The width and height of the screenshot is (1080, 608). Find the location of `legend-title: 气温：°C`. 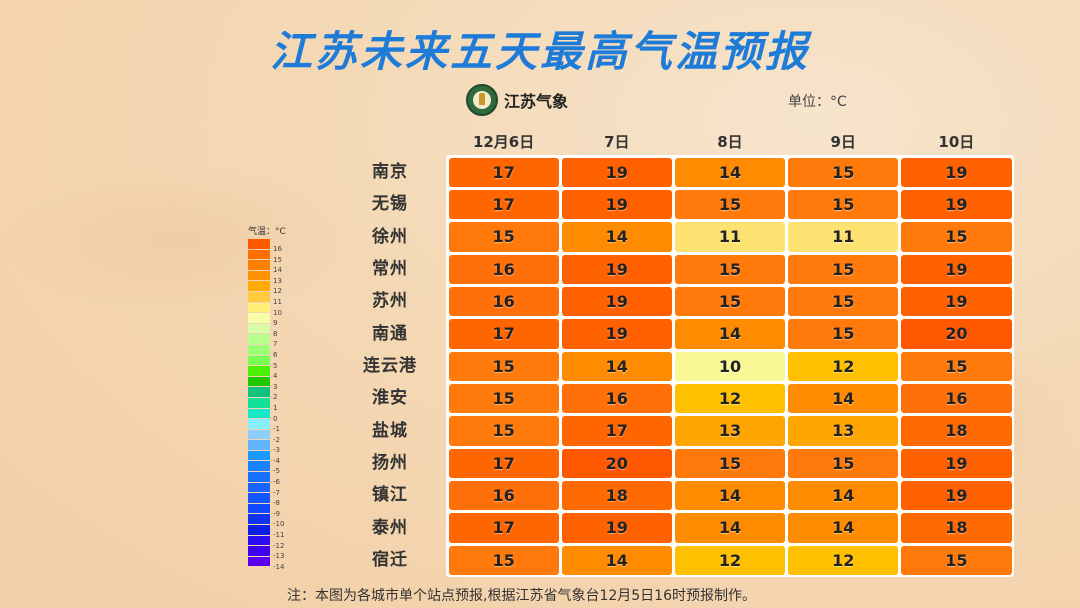

legend-title: 气温：°C is located at coordinates (267, 232).